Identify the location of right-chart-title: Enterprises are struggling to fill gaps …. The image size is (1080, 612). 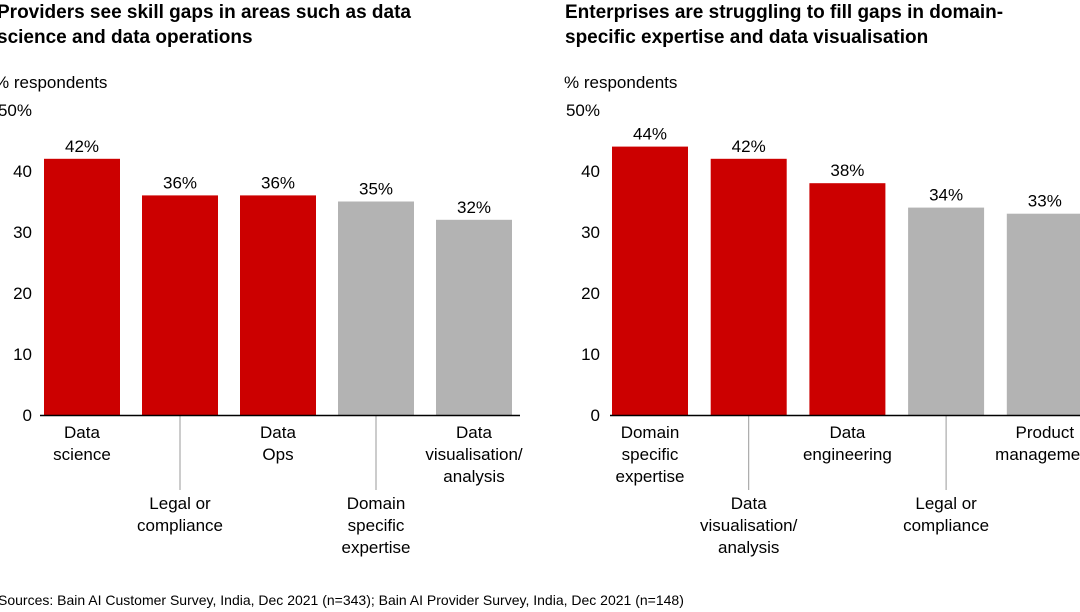
(784, 25).